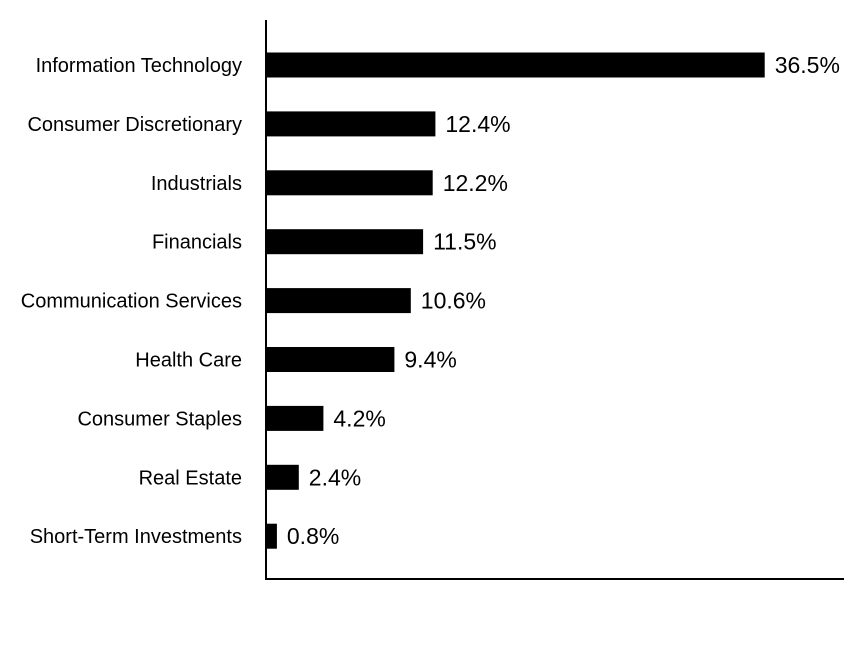 The image size is (864, 660). Describe the element at coordinates (131, 302) in the screenshot. I see `category-label-communication-services: Communication Services` at that location.